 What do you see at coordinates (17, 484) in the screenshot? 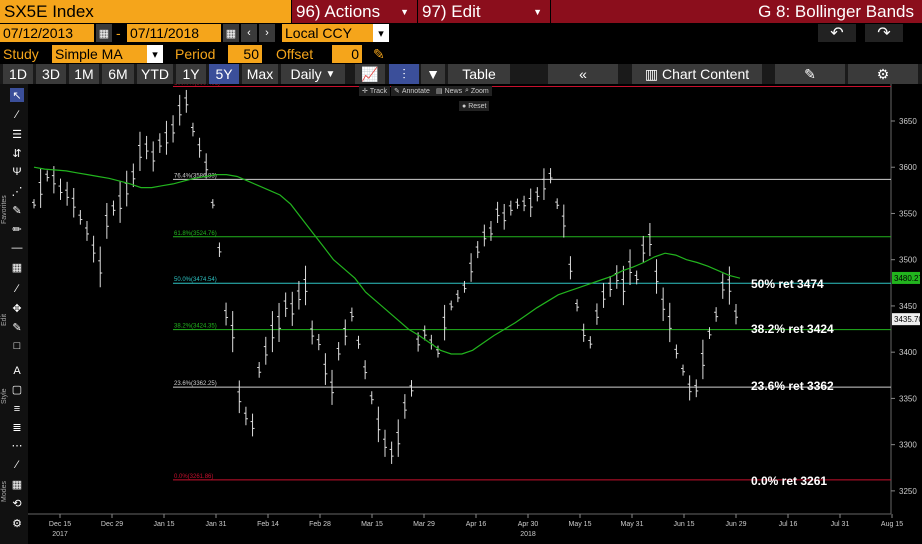
I see `mode-icon: ▦` at bounding box center [17, 484].